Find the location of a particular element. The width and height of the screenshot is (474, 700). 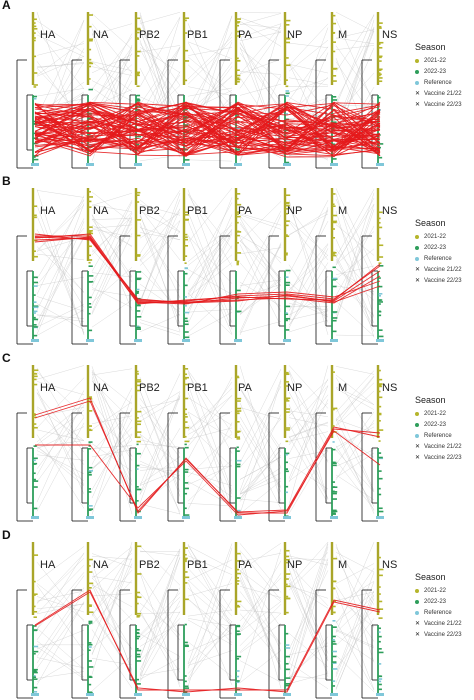

legend-item: ✕ Vaccine 21/22 is located at coordinates (438, 93).